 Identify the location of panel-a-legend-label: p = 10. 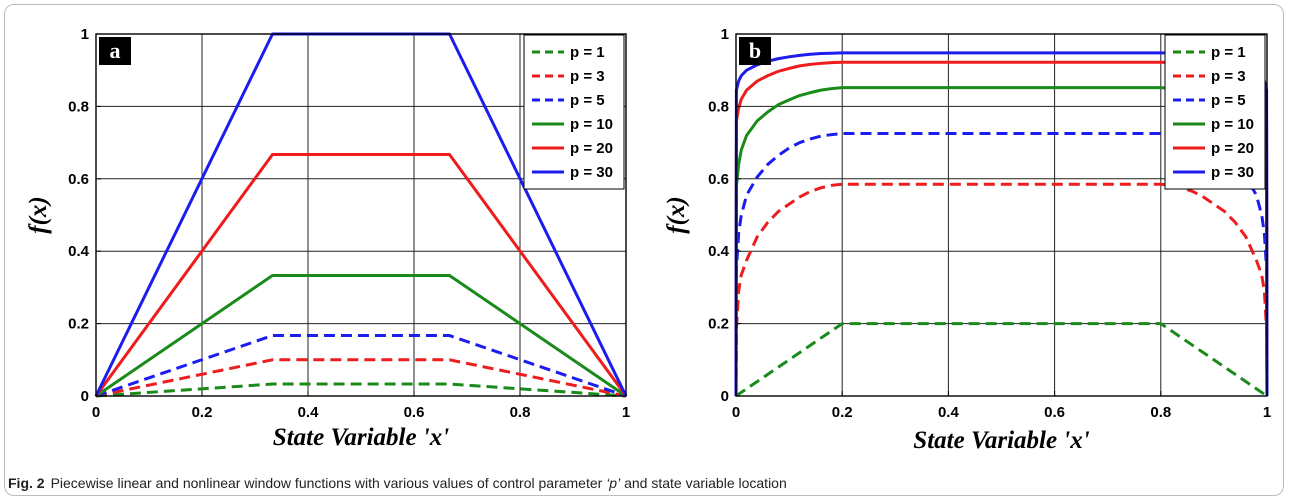
(591, 124).